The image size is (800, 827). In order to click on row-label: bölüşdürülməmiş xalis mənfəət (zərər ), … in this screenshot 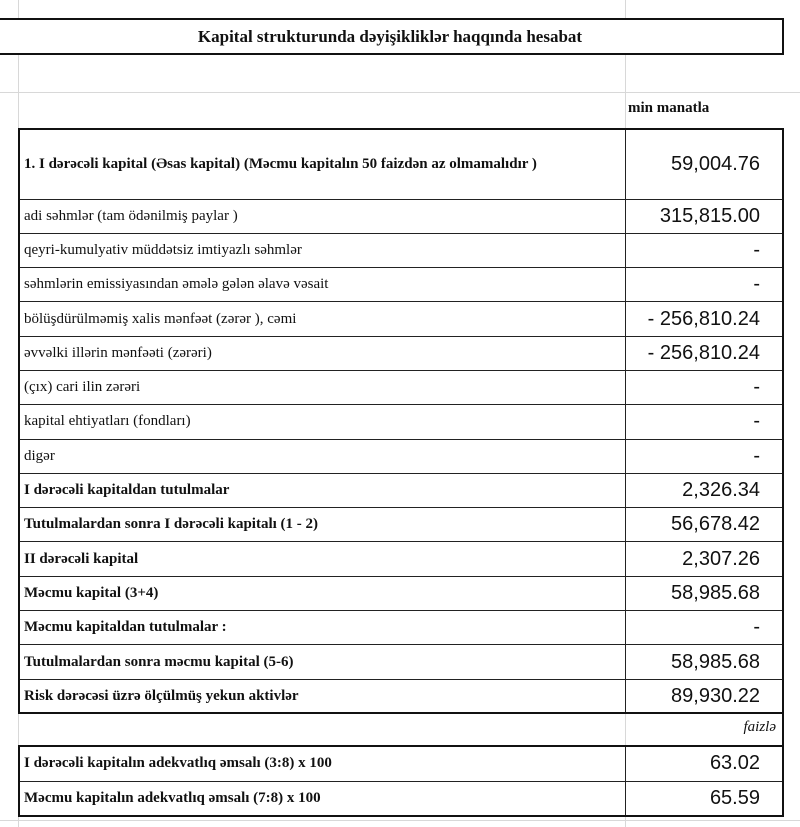, I will do `click(322, 319)`.